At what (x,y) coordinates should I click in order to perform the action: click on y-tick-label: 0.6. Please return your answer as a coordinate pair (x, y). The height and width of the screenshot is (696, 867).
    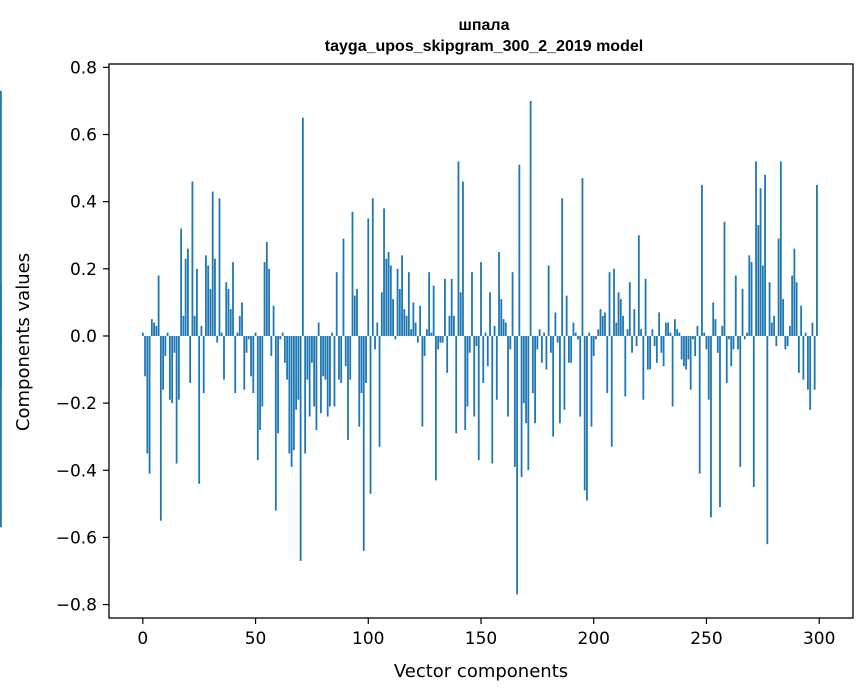
    Looking at the image, I should click on (83, 136).